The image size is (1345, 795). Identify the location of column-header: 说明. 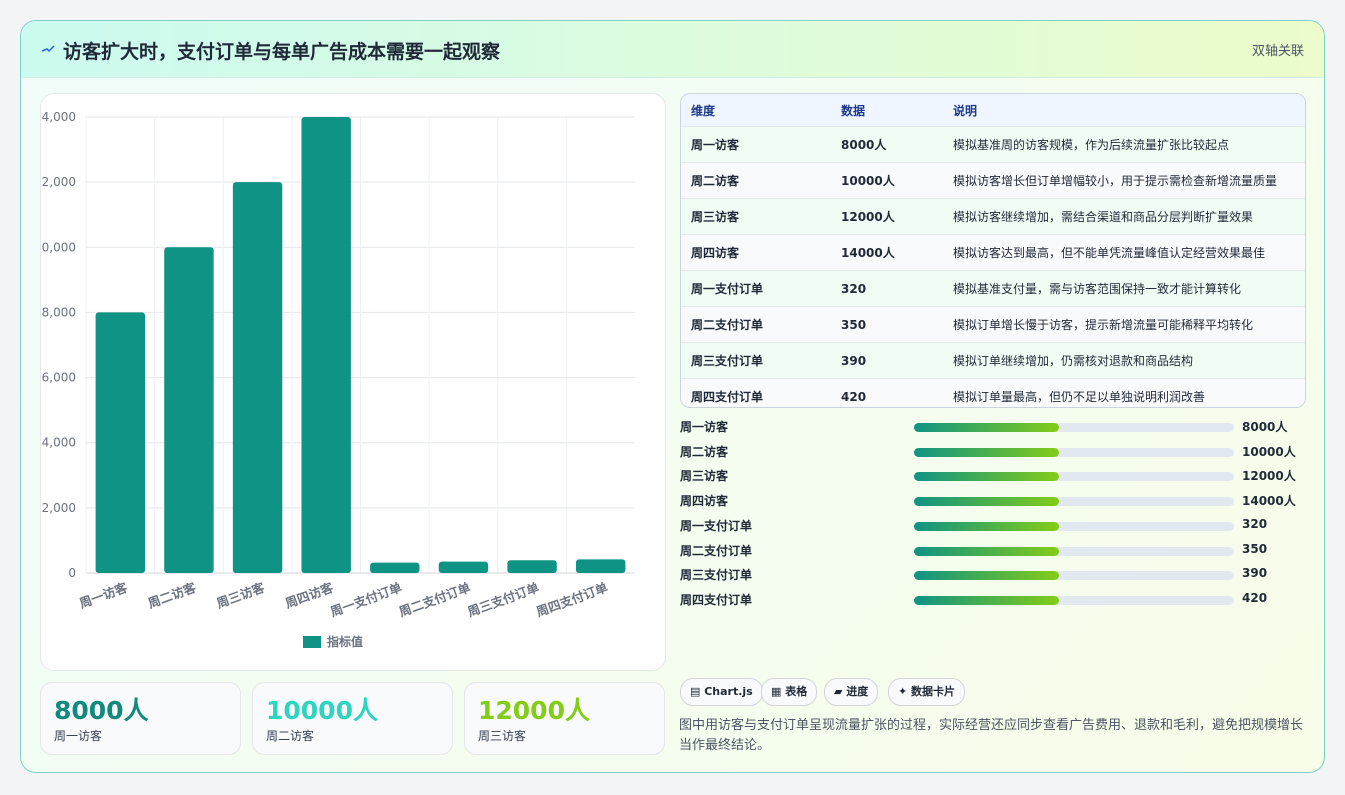
(965, 110).